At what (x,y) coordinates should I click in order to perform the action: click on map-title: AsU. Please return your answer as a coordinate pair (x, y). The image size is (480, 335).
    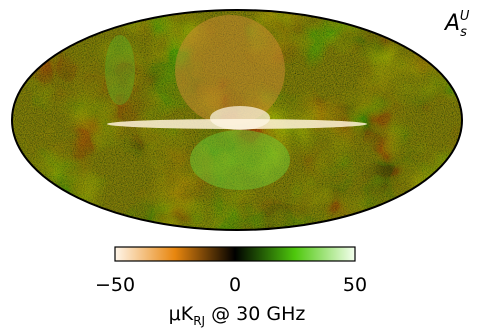
    Looking at the image, I should click on (456, 24).